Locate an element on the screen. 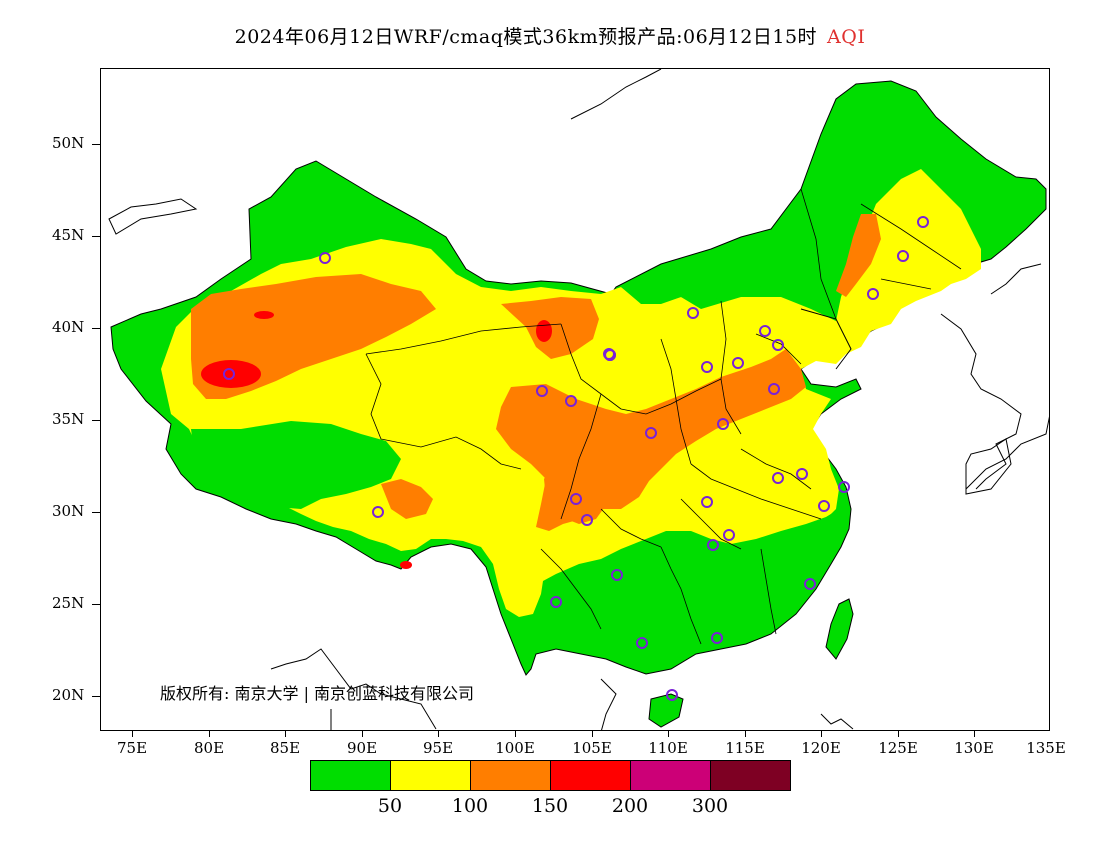 This screenshot has height=850, width=1100. legend-swatch-hazardous is located at coordinates (750, 775).